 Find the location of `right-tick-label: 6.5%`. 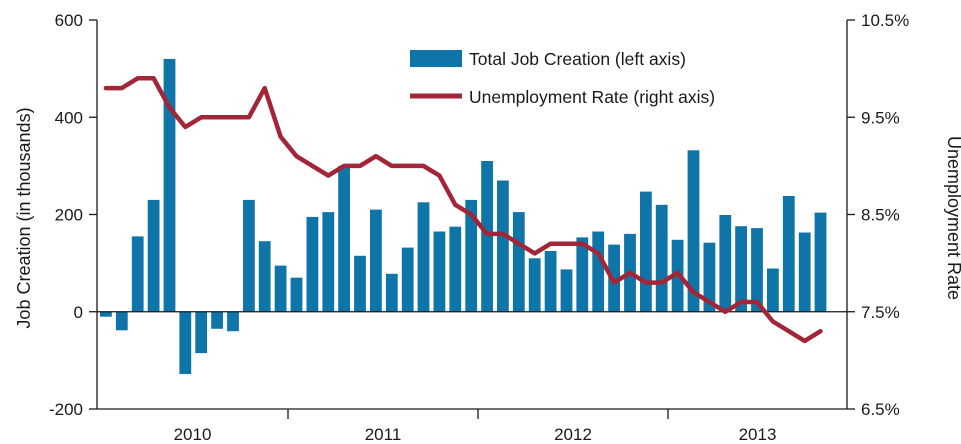

right-tick-label: 6.5% is located at coordinates (880, 409).